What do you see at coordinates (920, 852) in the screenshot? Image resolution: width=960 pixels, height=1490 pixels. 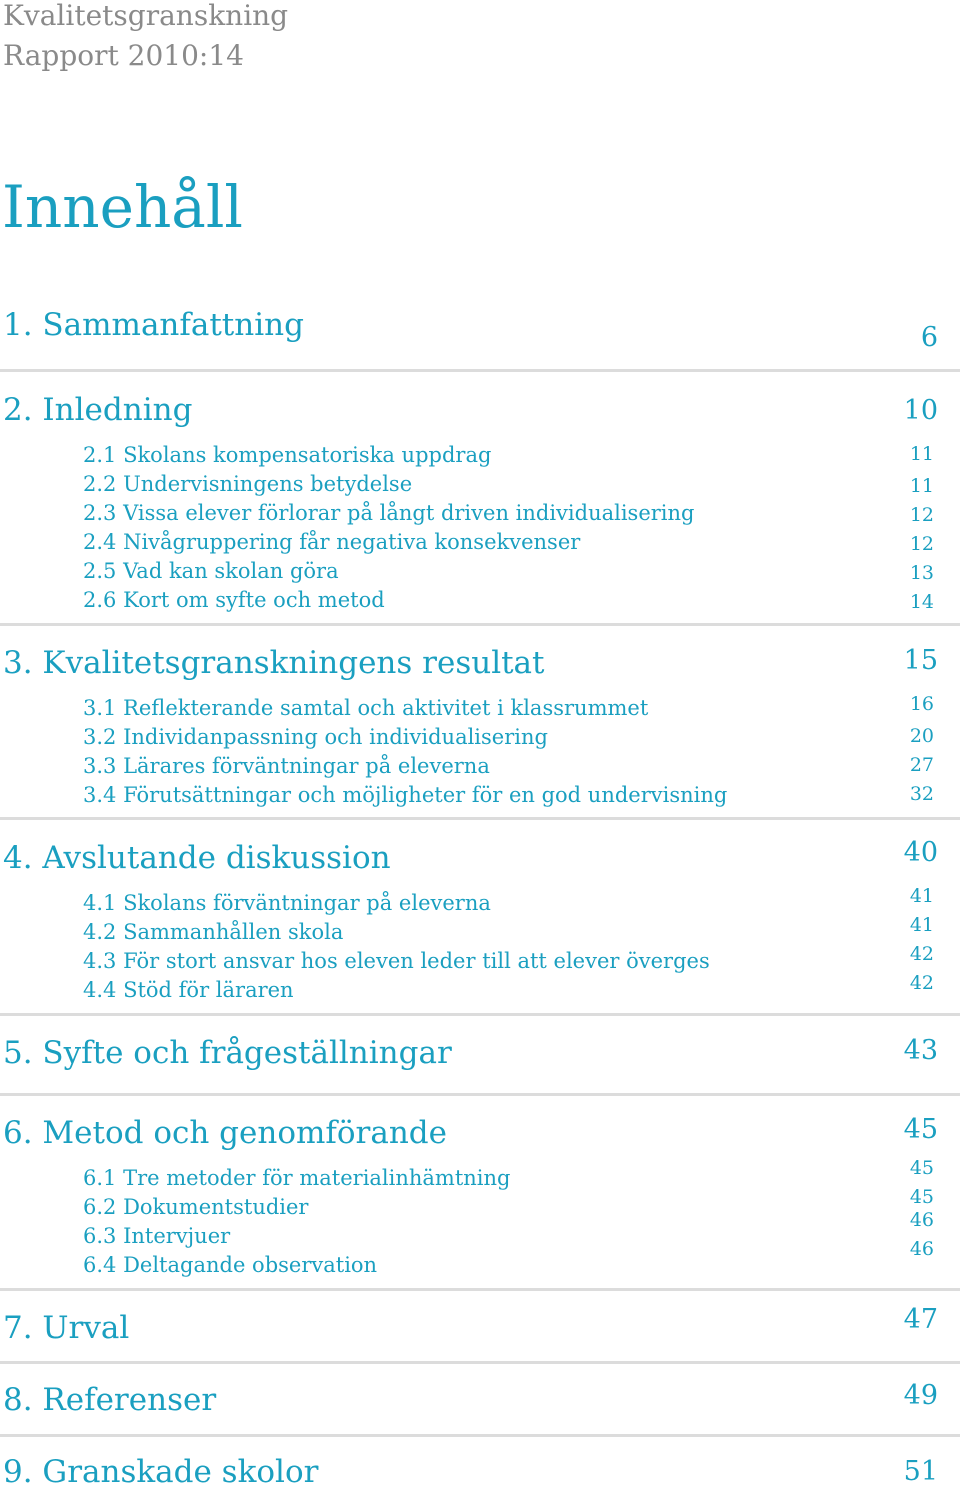 I see `toc-section-4-page: 40` at bounding box center [920, 852].